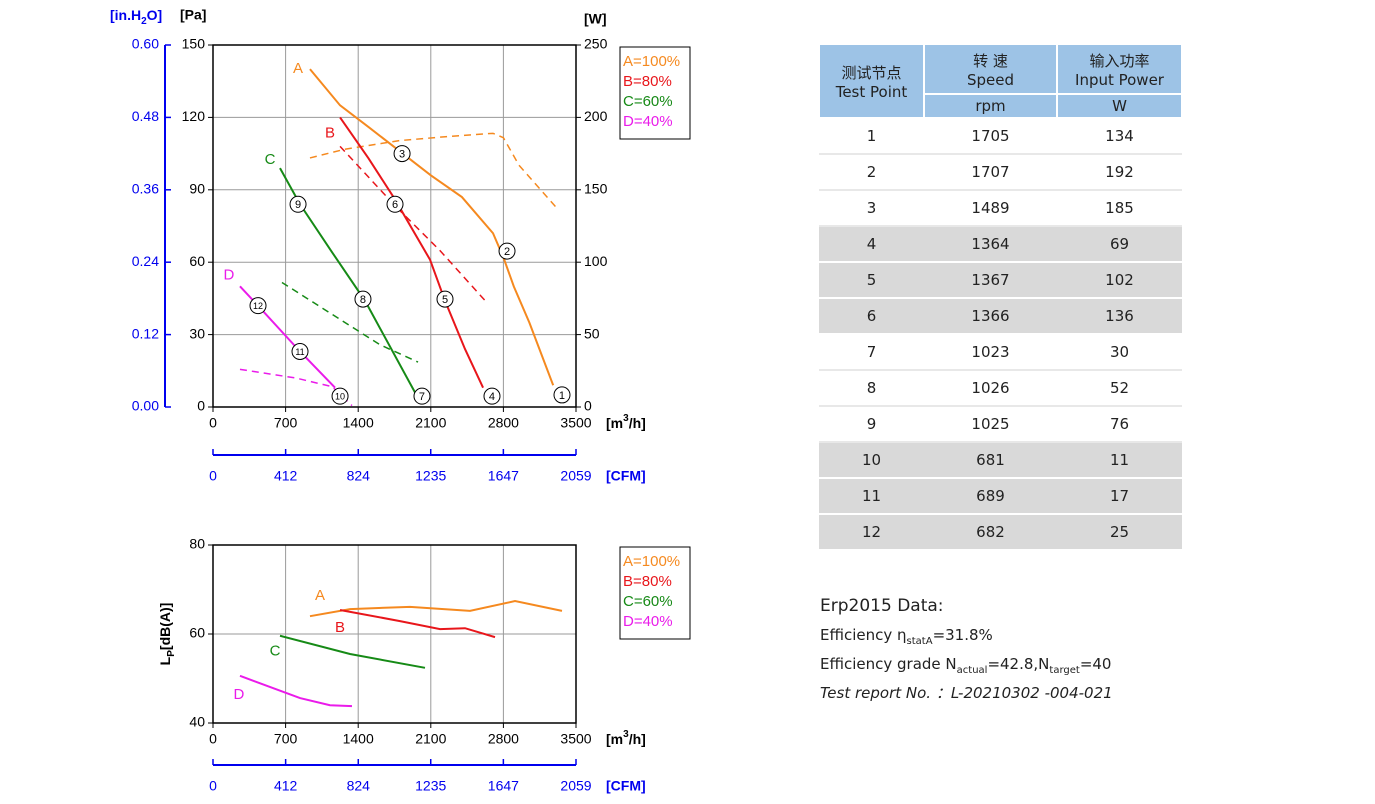  What do you see at coordinates (626, 418) in the screenshot?
I see `x-axis-label-part: 3` at bounding box center [626, 418].